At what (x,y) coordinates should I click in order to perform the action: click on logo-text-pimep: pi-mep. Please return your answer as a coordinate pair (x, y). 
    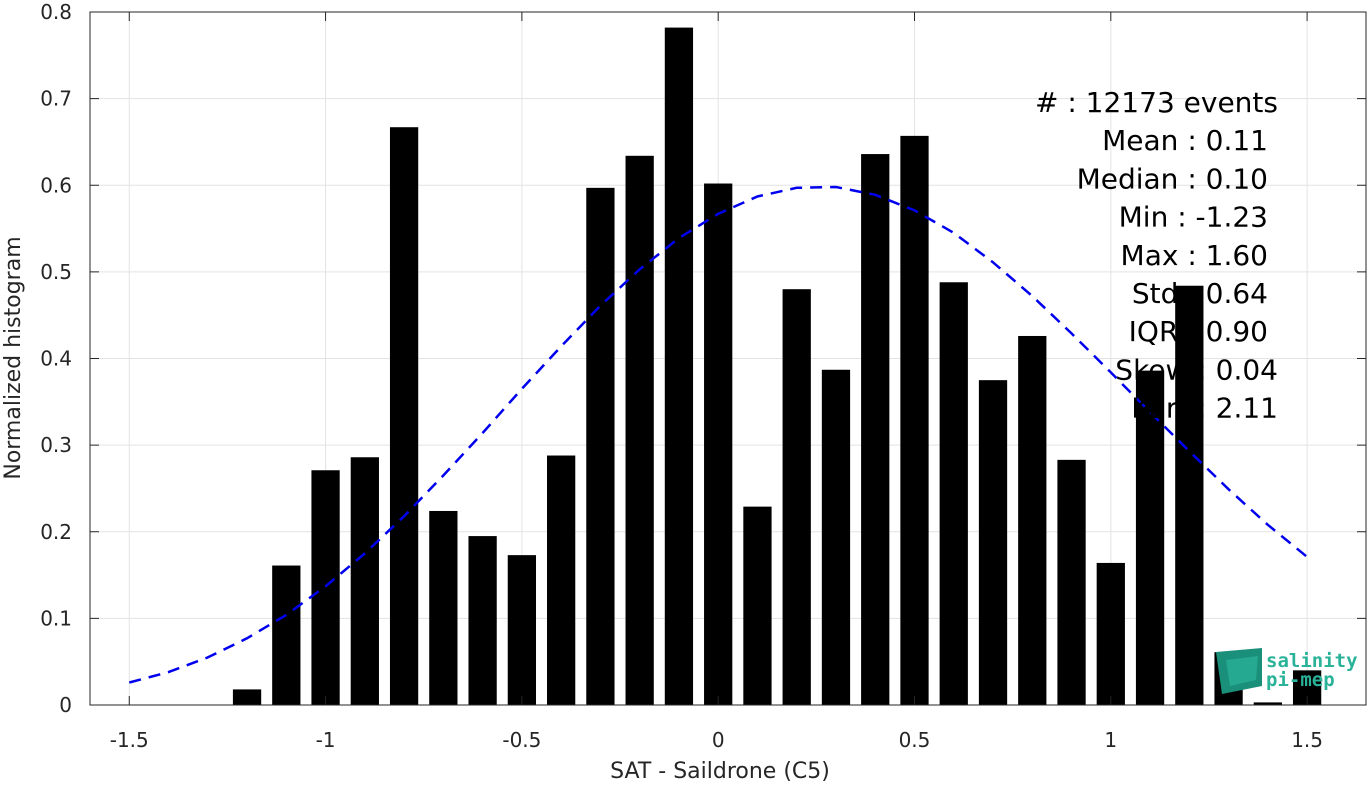
    Looking at the image, I should click on (1300, 680).